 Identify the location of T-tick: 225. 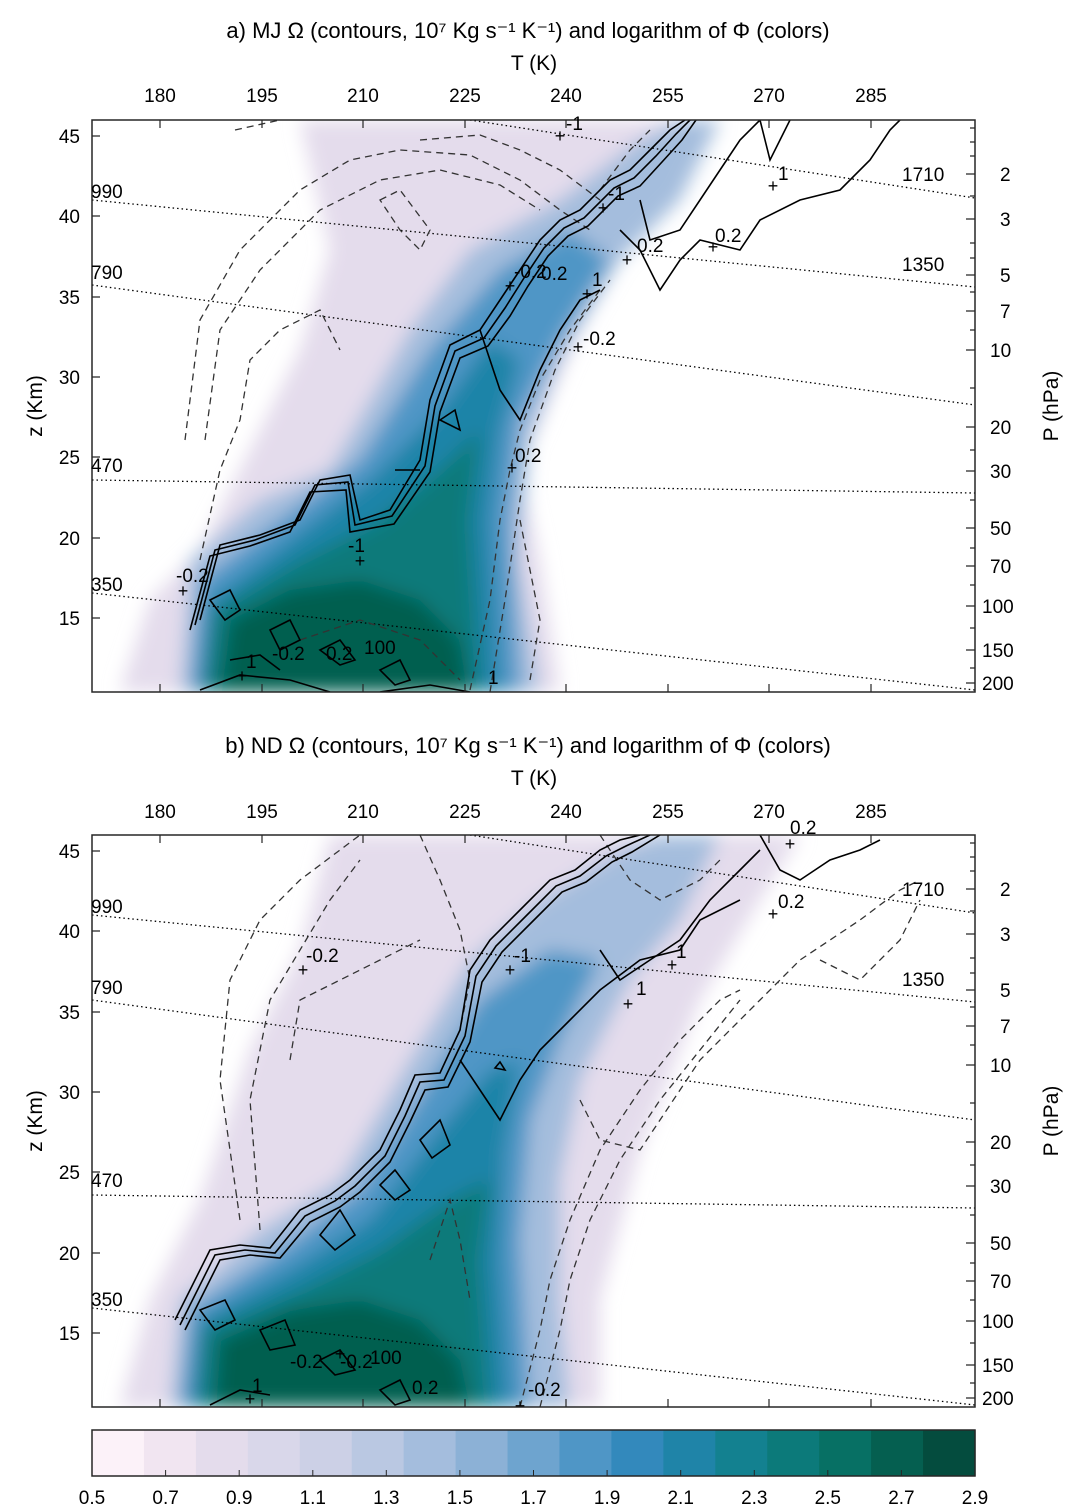
(465, 812).